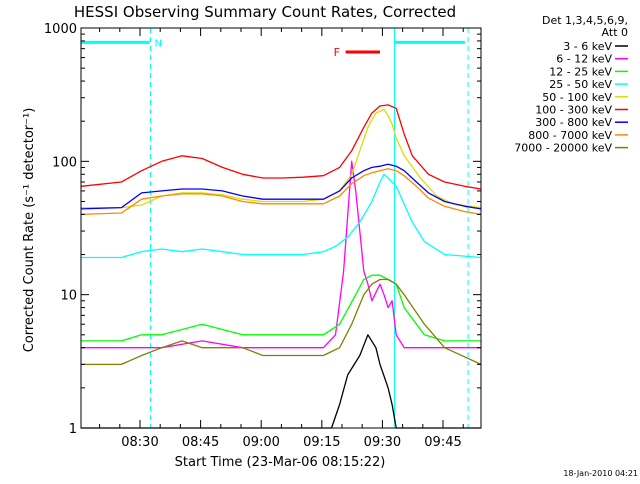 The image size is (640, 484). I want to click on x-tick-label: 08:30, so click(139, 442).